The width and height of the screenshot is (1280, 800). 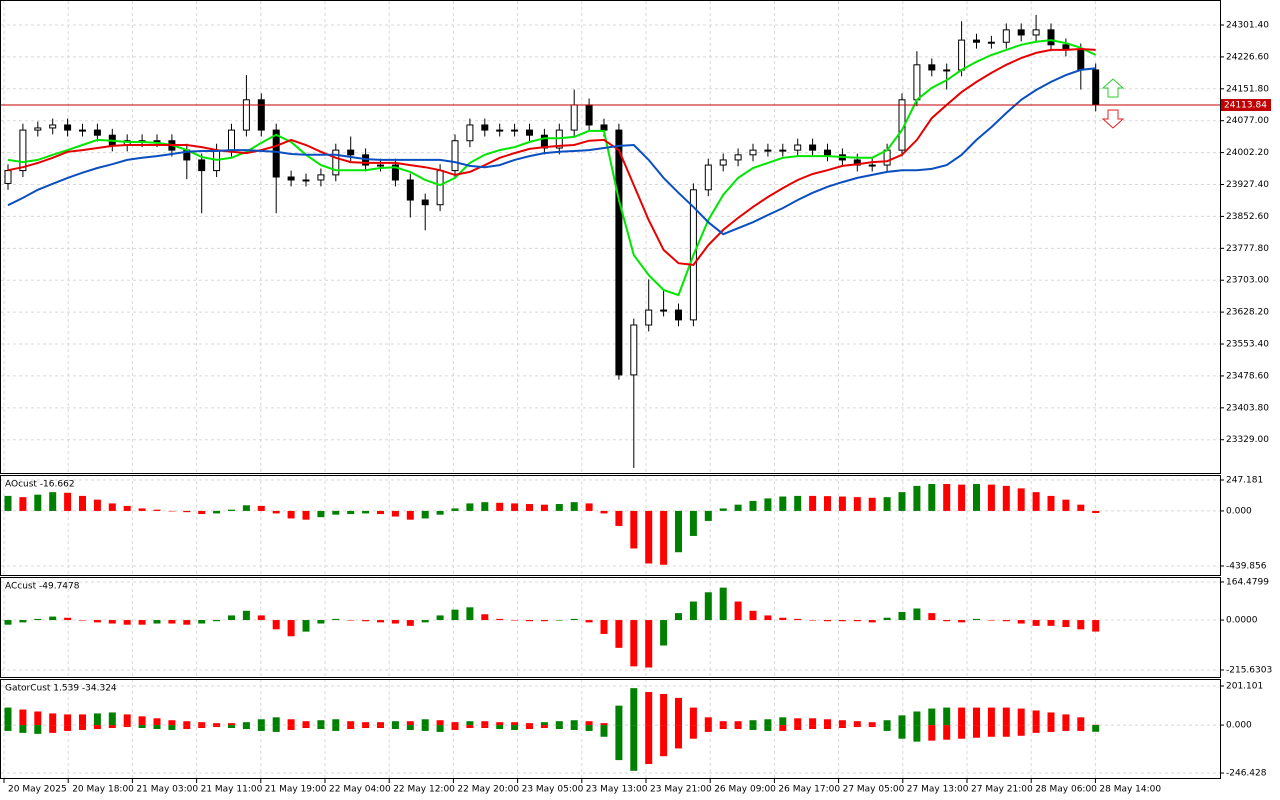 What do you see at coordinates (296, 790) in the screenshot?
I see `time-label: 21 May 19:00` at bounding box center [296, 790].